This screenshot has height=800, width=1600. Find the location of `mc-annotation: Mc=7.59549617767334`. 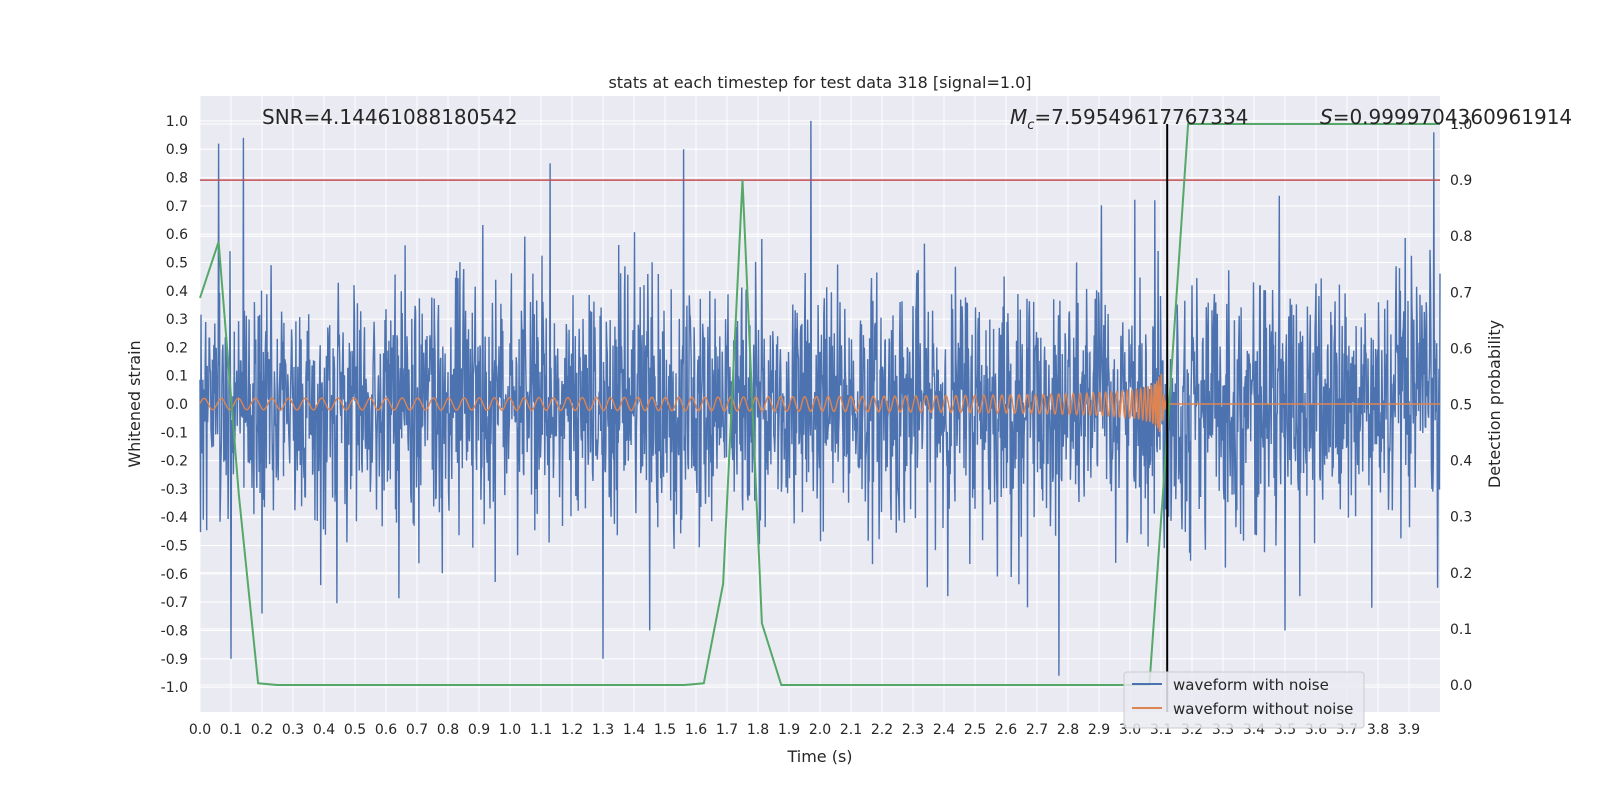

mc-annotation: Mc=7.59549617767334 is located at coordinates (1129, 119).